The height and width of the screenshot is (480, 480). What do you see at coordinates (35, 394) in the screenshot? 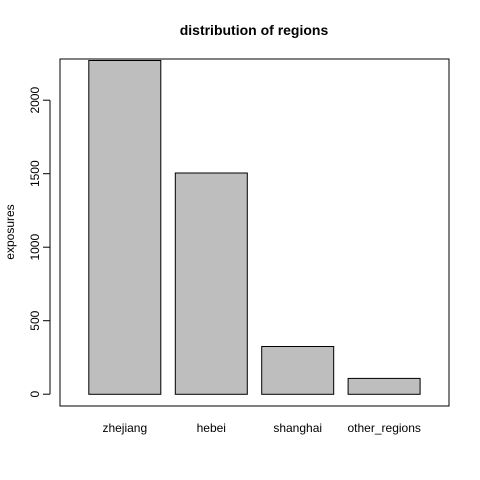
I see `y-tick-label: 0` at bounding box center [35, 394].